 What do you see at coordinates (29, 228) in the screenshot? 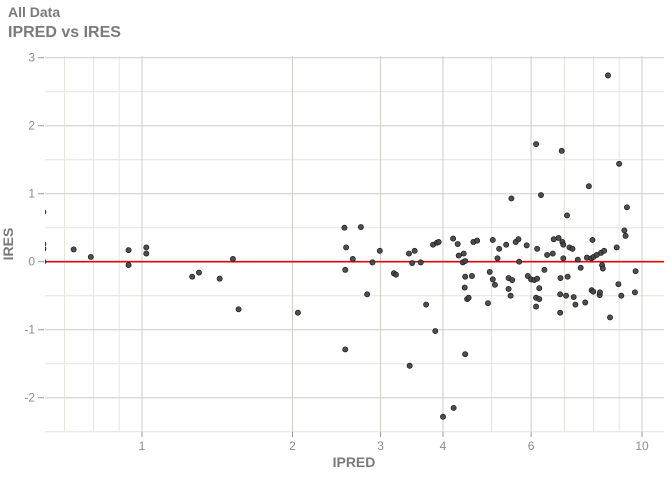
I see `y-axis-tick-labels: 3 2 1 0 -1 -2` at bounding box center [29, 228].